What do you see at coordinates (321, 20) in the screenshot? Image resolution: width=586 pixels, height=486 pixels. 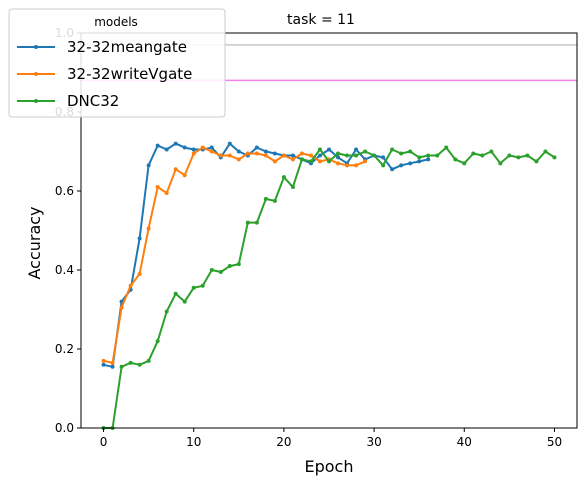 I see `chart-title: task = 11` at bounding box center [321, 20].